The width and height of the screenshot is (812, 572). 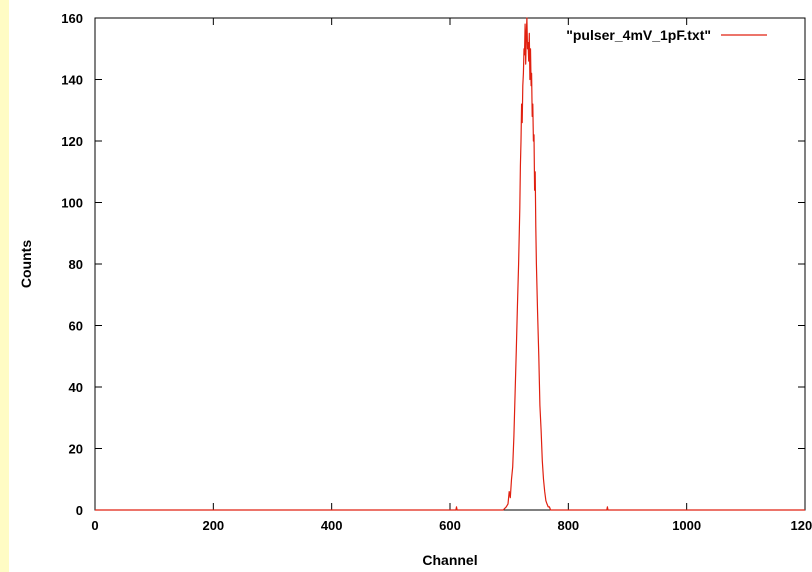 I want to click on y-tick-label: 140, so click(x=72, y=80).